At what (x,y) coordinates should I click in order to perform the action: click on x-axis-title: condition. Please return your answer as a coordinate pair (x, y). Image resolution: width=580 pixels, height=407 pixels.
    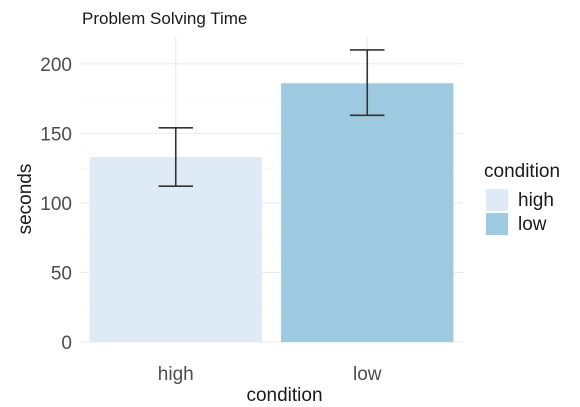
    Looking at the image, I should click on (284, 395).